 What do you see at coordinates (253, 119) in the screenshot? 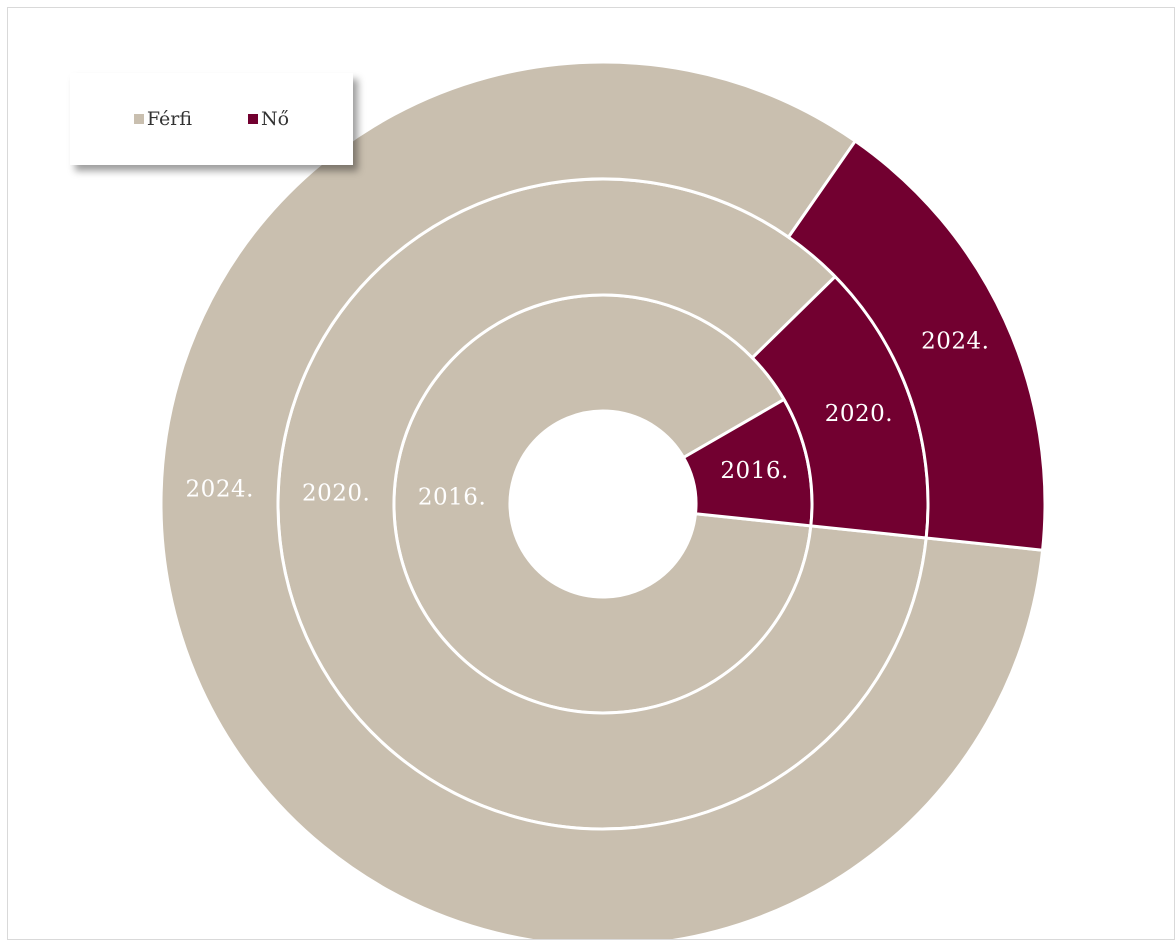
I see `legend-swatch-no` at bounding box center [253, 119].